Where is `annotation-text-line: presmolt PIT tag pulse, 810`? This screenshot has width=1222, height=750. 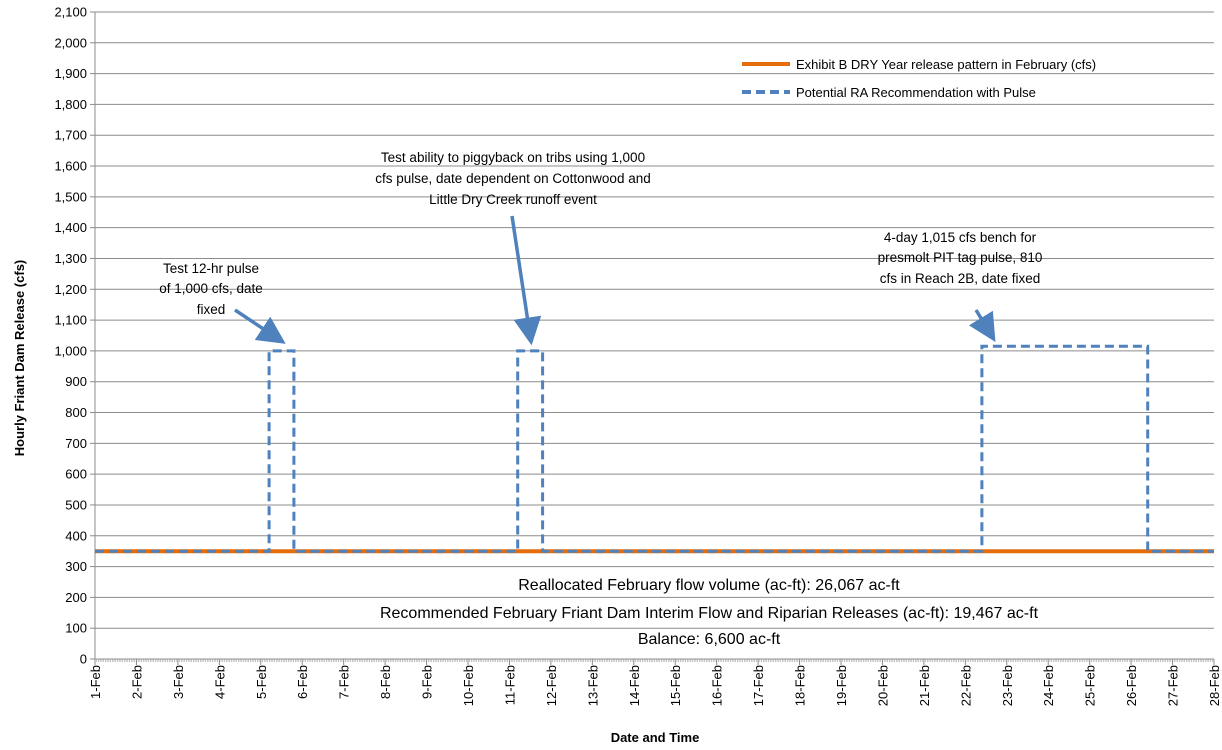
annotation-text-line: presmolt PIT tag pulse, 810 is located at coordinates (960, 257).